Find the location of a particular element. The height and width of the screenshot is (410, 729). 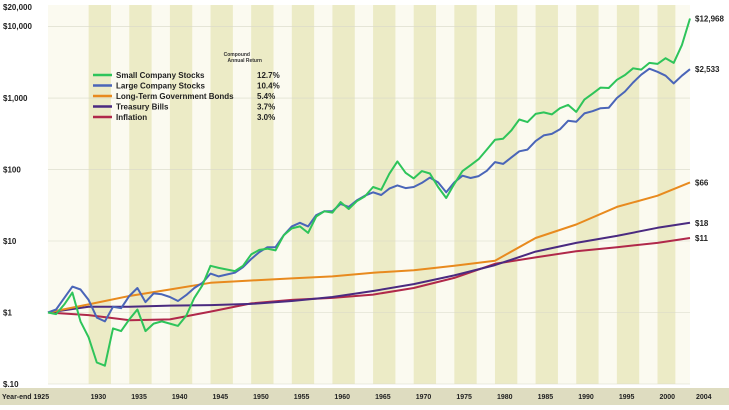

x-tick-label: 1940 is located at coordinates (180, 397).